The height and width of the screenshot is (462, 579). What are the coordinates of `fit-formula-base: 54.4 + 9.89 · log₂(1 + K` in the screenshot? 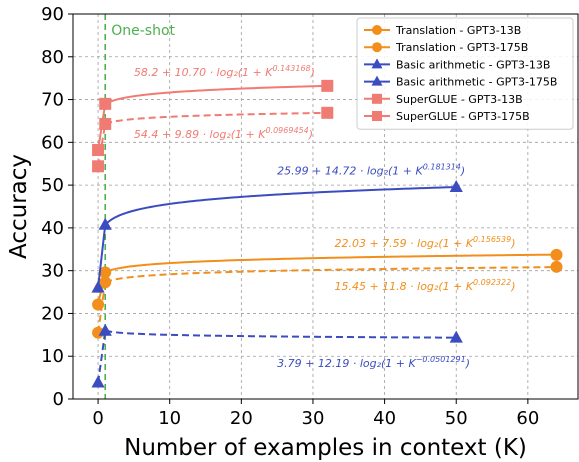 It's located at (200, 134).